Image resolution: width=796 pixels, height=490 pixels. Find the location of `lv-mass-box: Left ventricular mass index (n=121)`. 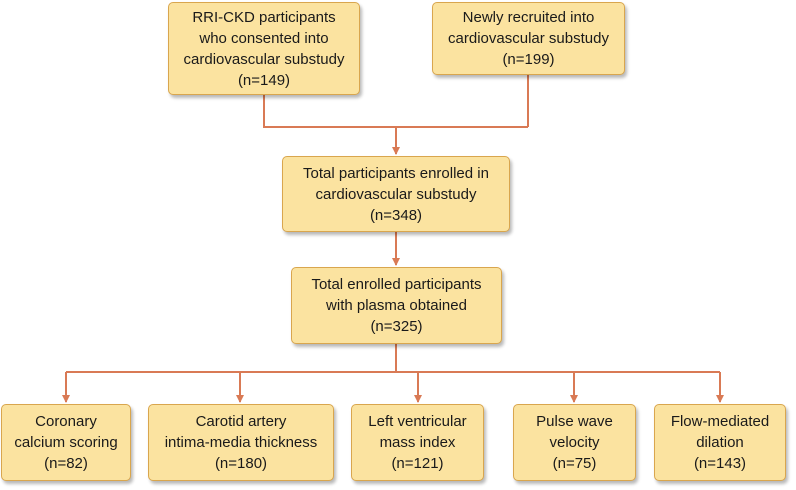

lv-mass-box: Left ventricular mass index (n=121) is located at coordinates (417, 442).